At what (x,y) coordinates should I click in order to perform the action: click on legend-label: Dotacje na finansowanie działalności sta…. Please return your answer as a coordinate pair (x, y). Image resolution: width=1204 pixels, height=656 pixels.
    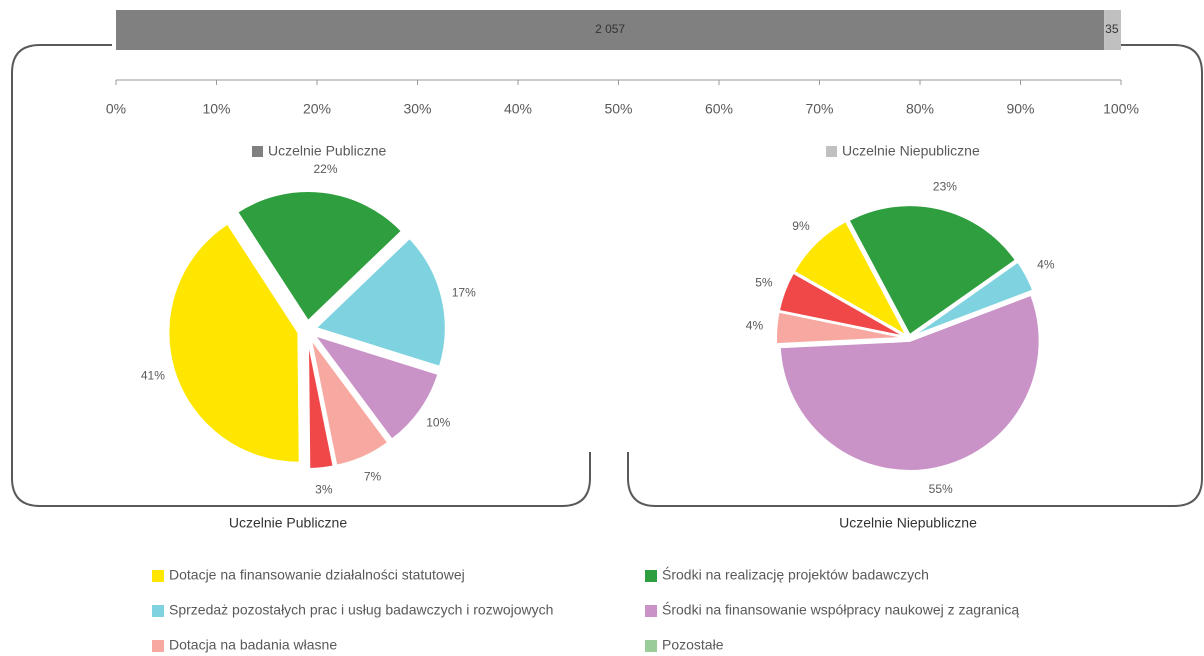
    Looking at the image, I should click on (317, 575).